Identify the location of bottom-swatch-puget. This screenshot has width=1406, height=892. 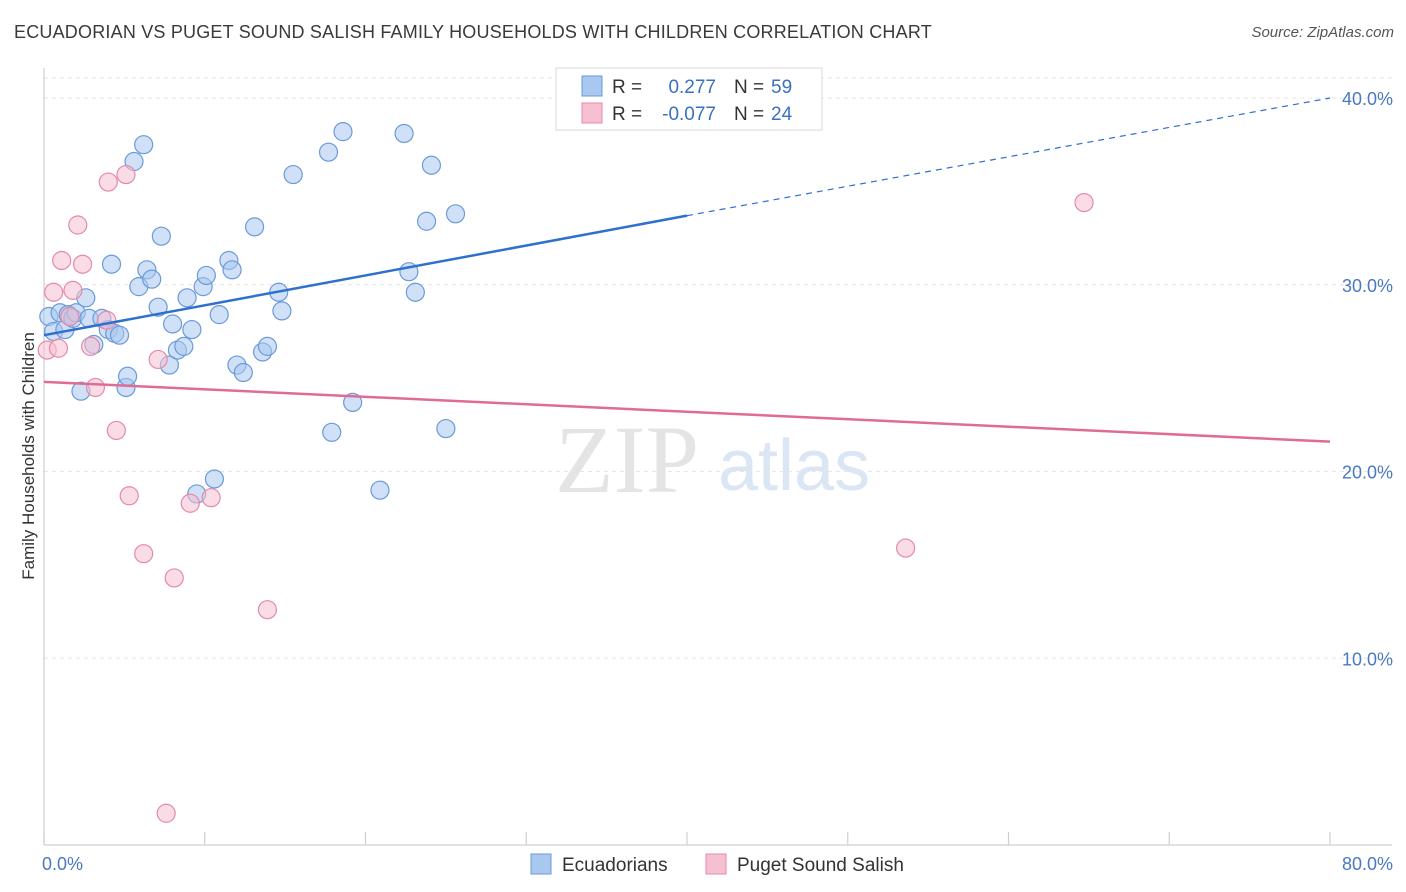
(716, 864).